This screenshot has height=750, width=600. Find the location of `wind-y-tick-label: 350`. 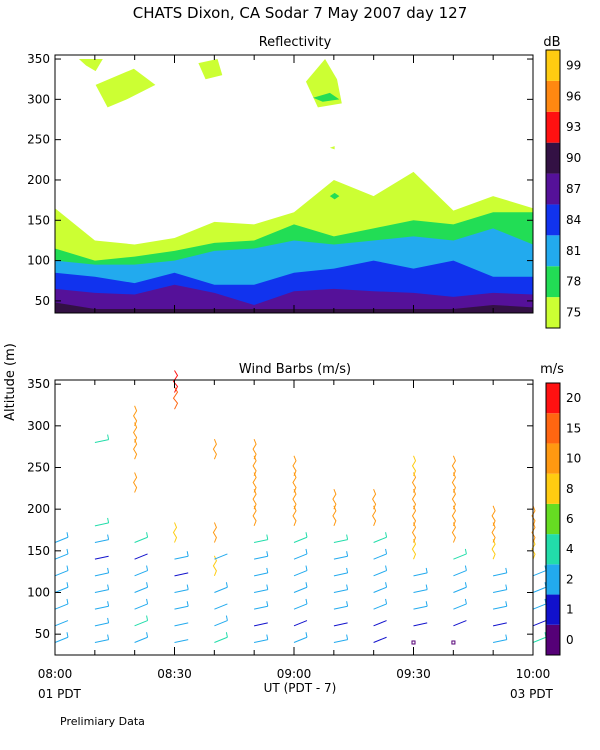

wind-y-tick-label: 350 is located at coordinates (38, 384).